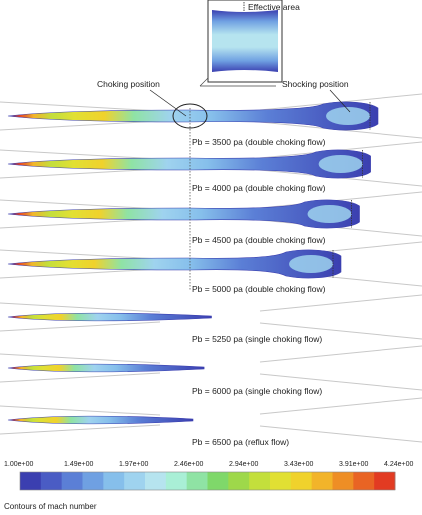 This screenshot has height=515, width=422. I want to click on case-label-5000: Pb = 5000 pa (double choking flow), so click(259, 289).